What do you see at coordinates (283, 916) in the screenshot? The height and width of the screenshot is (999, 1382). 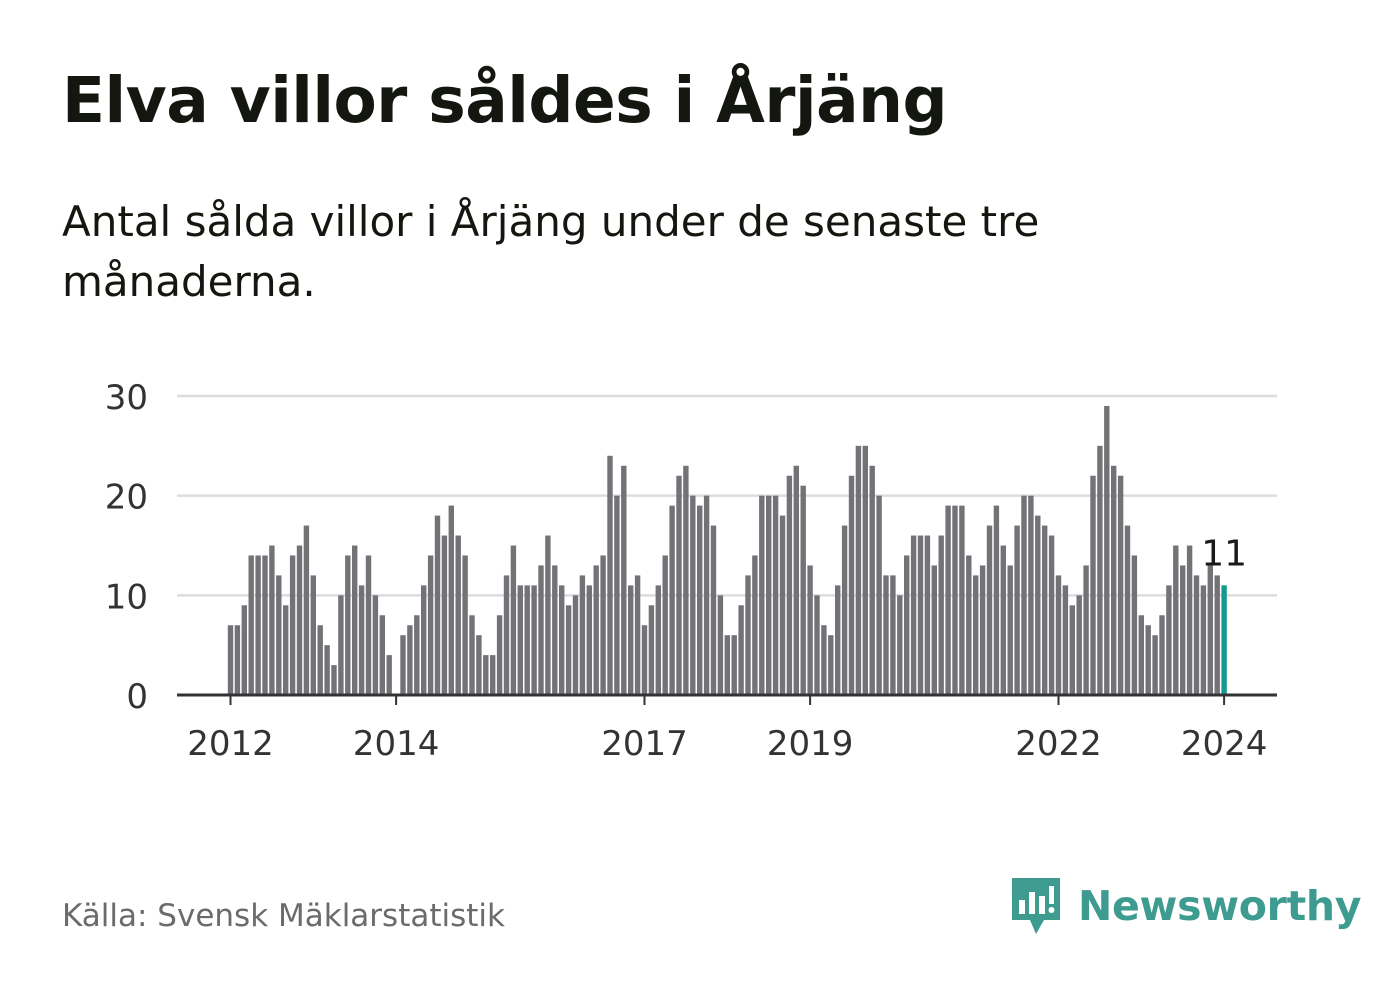 I see `source-note: Källa: Svensk Mäklarstatistik` at bounding box center [283, 916].